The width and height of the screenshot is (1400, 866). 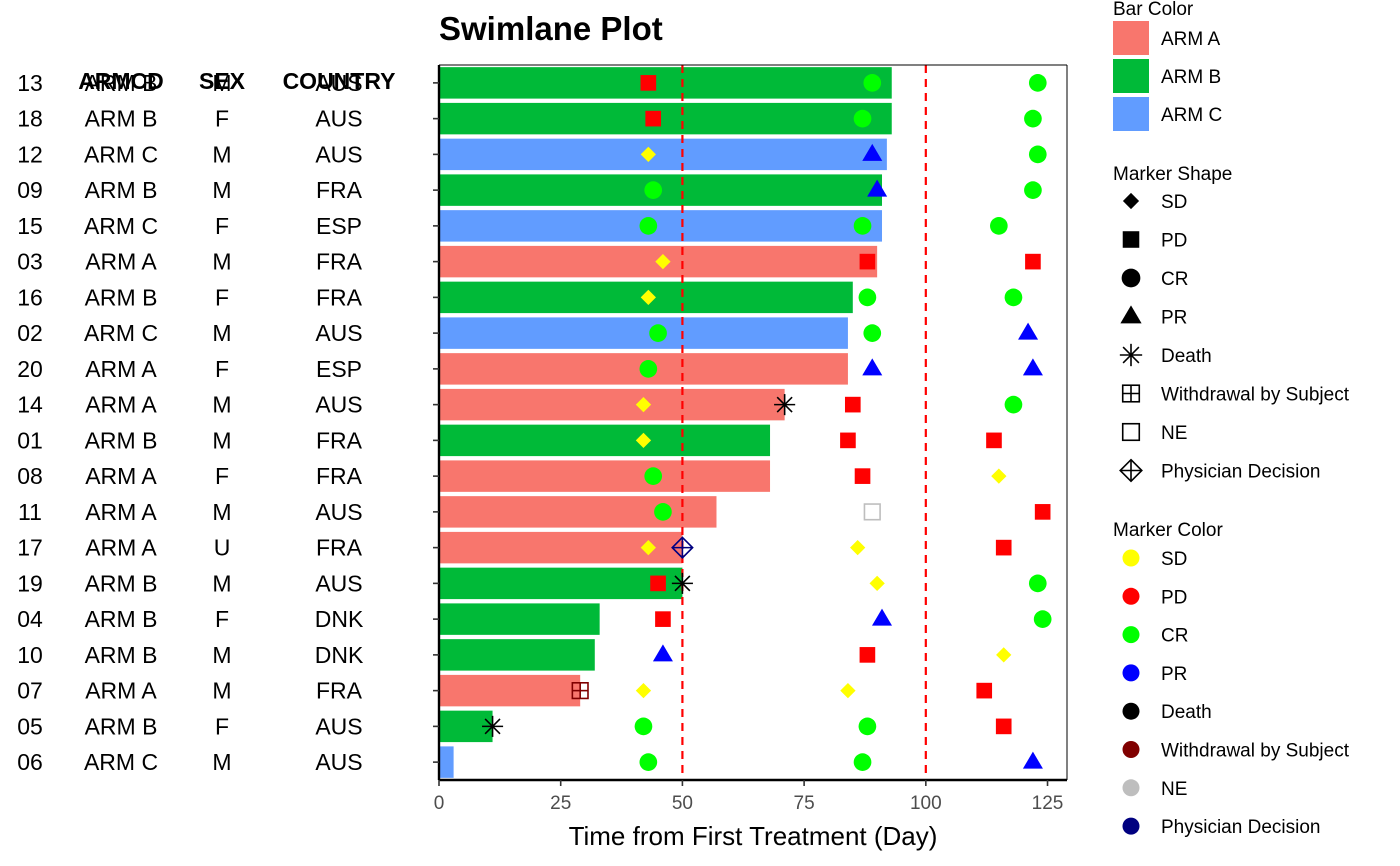 I want to click on marker-asterisk-stroke, so click(x=492, y=726).